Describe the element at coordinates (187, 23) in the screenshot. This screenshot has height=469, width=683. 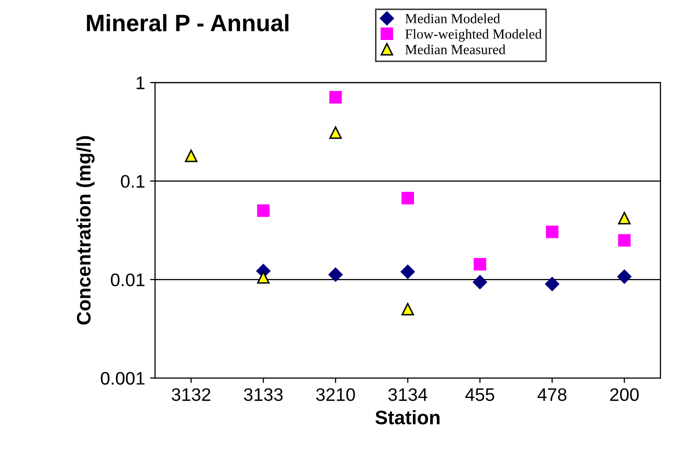
I see `chart-title: Mineral P - Annual` at that location.